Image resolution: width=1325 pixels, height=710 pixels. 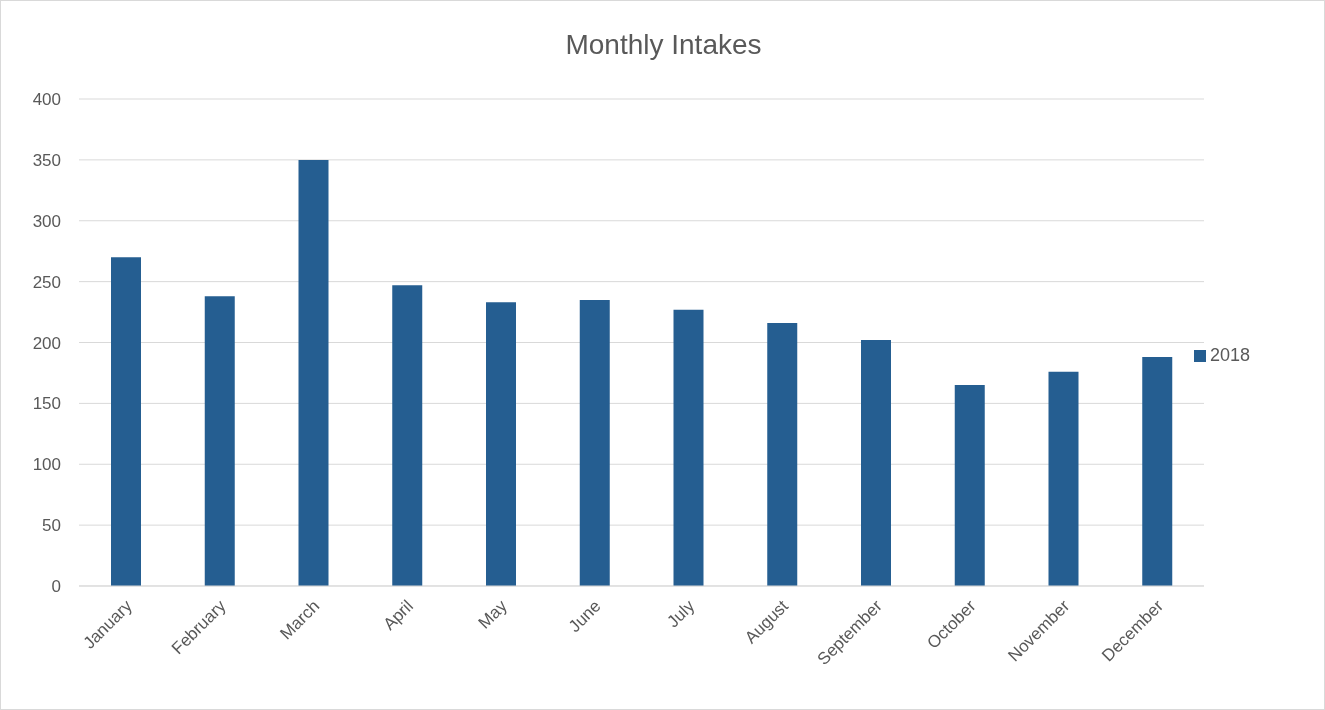 What do you see at coordinates (46, 282) in the screenshot?
I see `y-tick-label: 250` at bounding box center [46, 282].